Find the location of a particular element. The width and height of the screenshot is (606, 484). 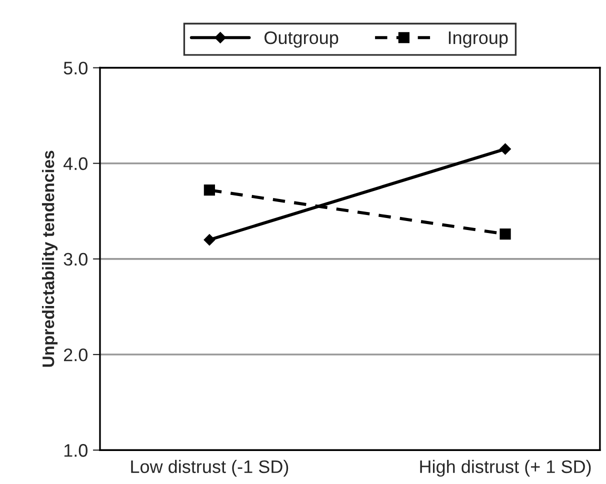

legend-label: Outgroup is located at coordinates (301, 39).